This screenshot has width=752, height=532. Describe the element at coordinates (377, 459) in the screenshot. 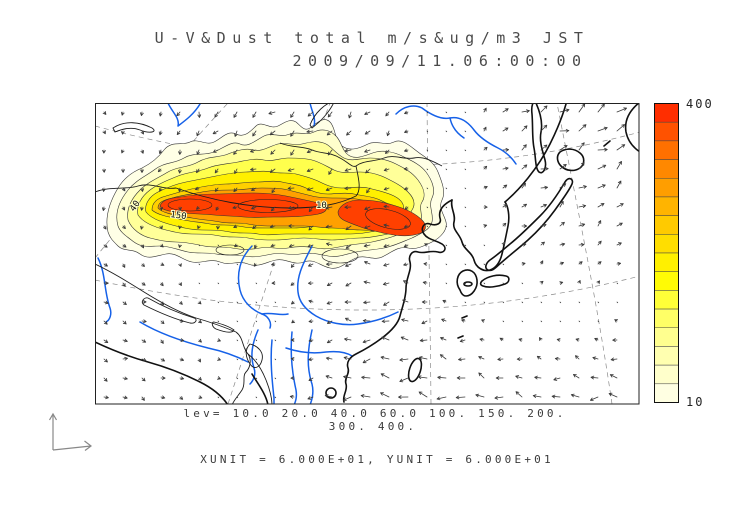

I see `vector-units-label: XUNIT = 6.000E+01, YUNIT = 6.000E+01` at that location.